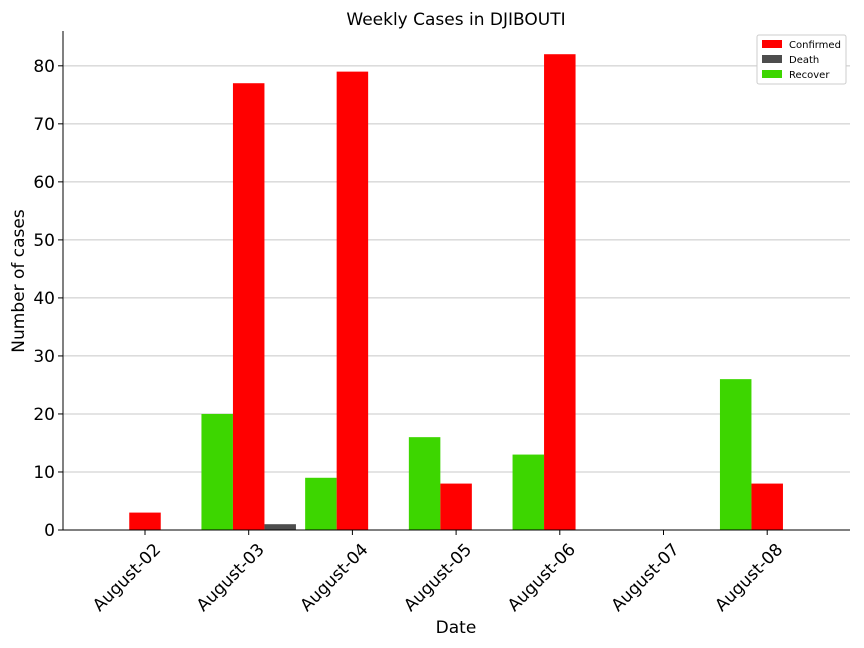  I want to click on y-axis-label: Number of cases, so click(19, 281).